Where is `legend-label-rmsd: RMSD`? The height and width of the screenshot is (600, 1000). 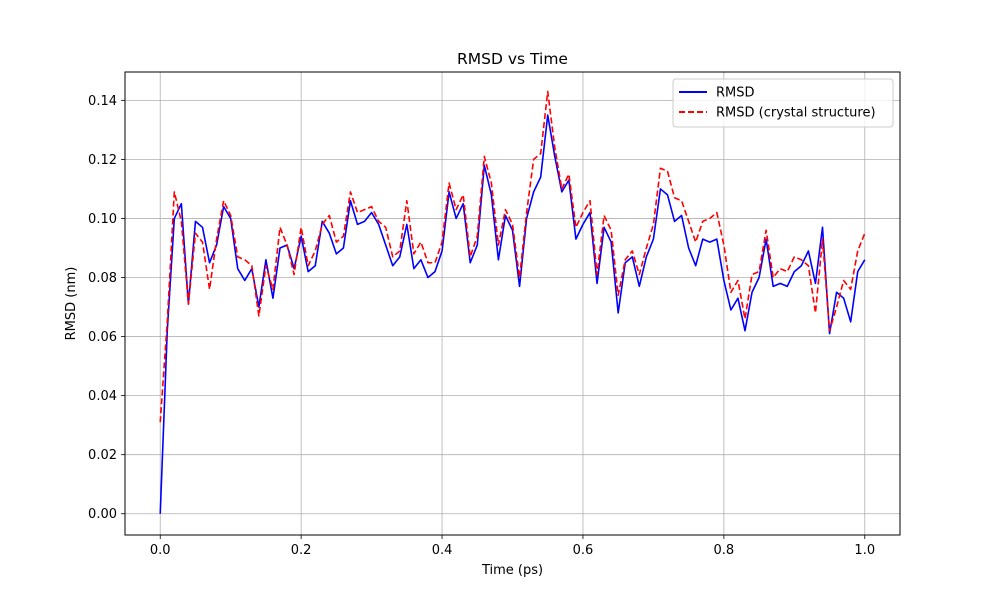
legend-label-rmsd: RMSD is located at coordinates (735, 93).